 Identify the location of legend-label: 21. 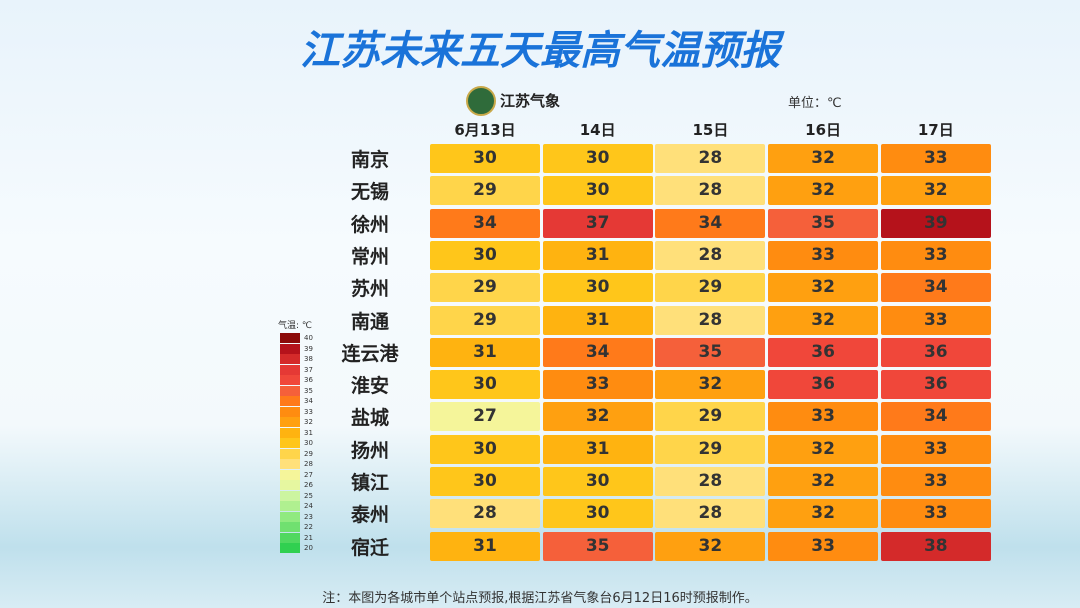
(308, 537).